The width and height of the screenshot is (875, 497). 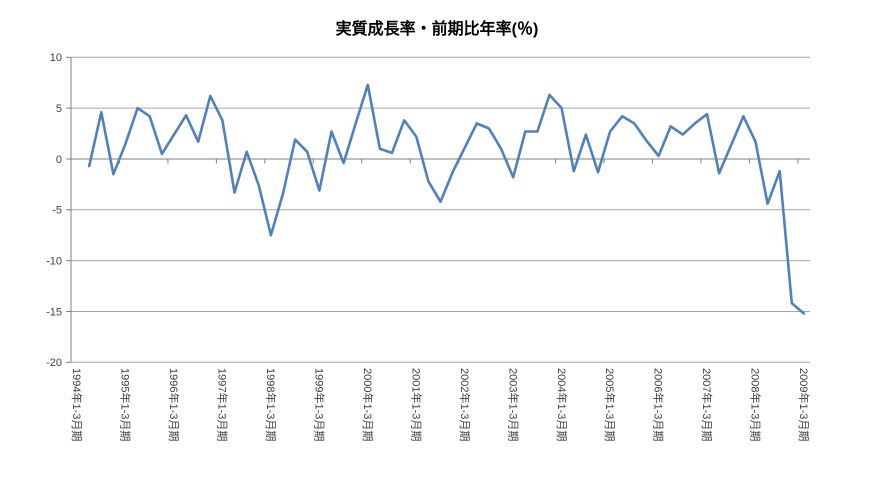 I want to click on y-axis-label: -5, so click(x=57, y=211).